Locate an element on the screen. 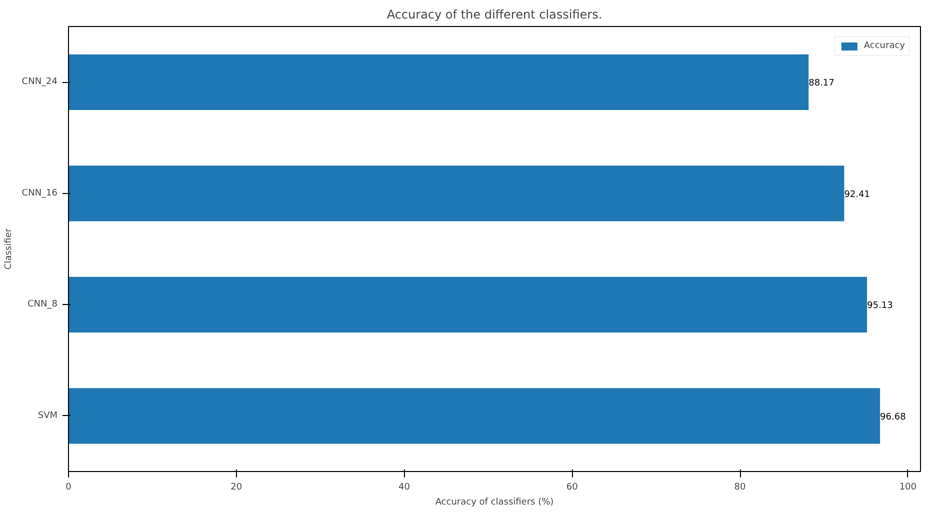 This screenshot has height=514, width=935. data-label: 92.41 is located at coordinates (857, 195).